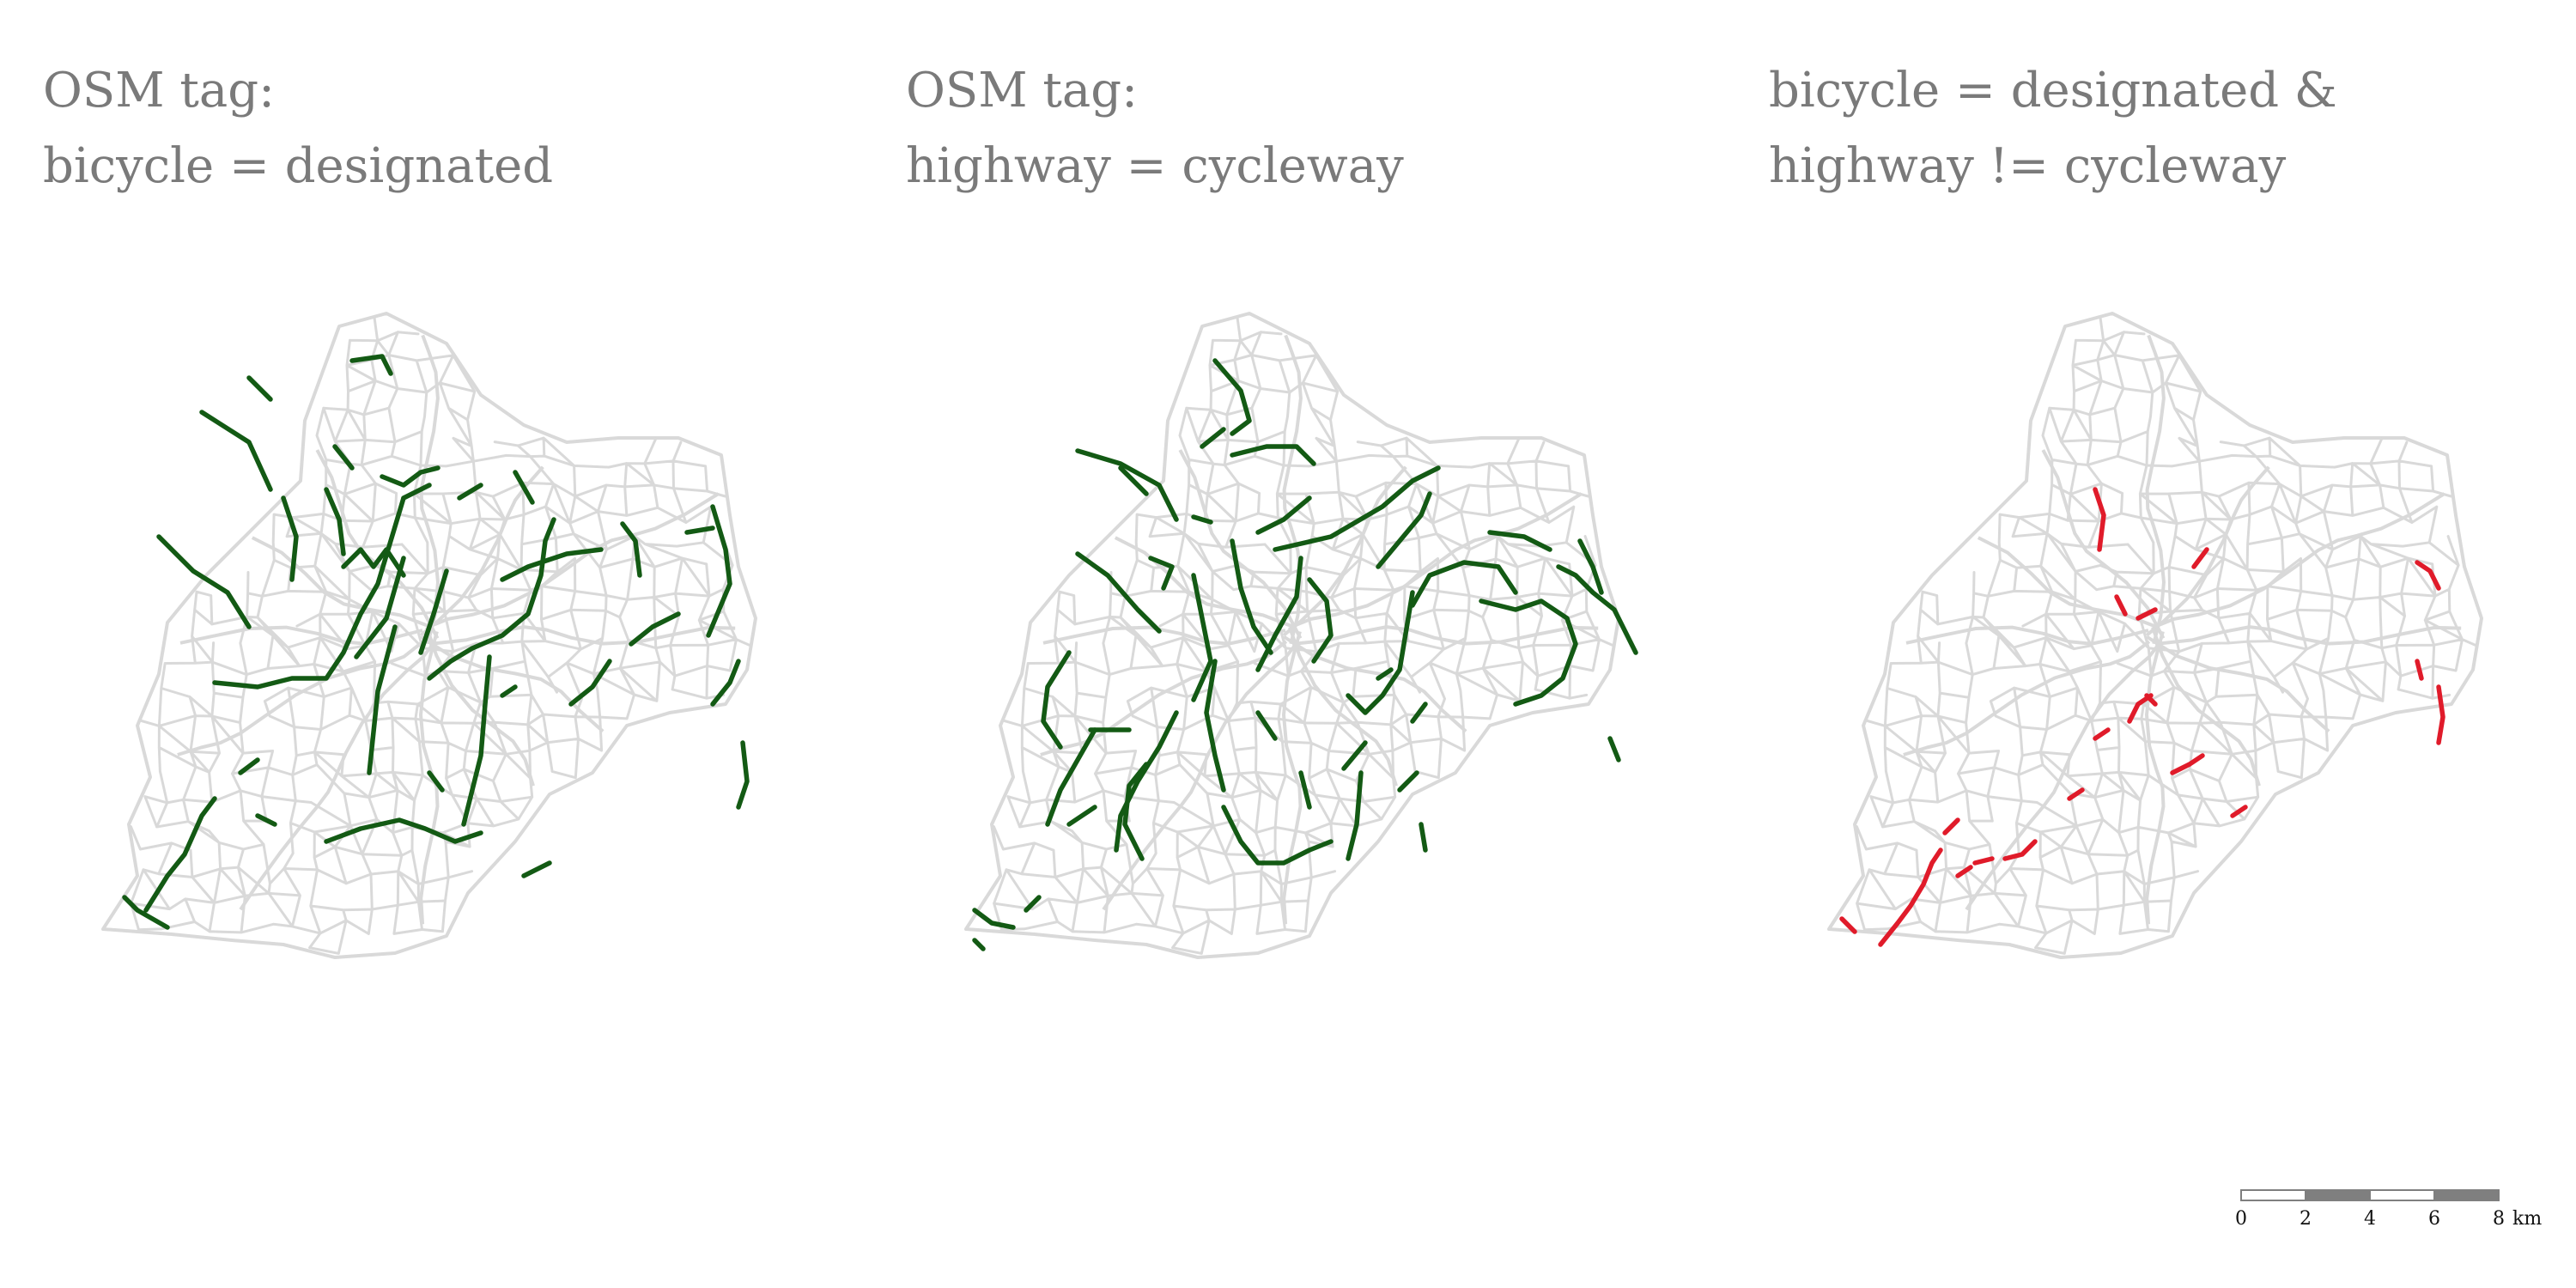  Describe the element at coordinates (1155, 128) in the screenshot. I see `panel-title: OSM tag: highway = cycleway` at that location.